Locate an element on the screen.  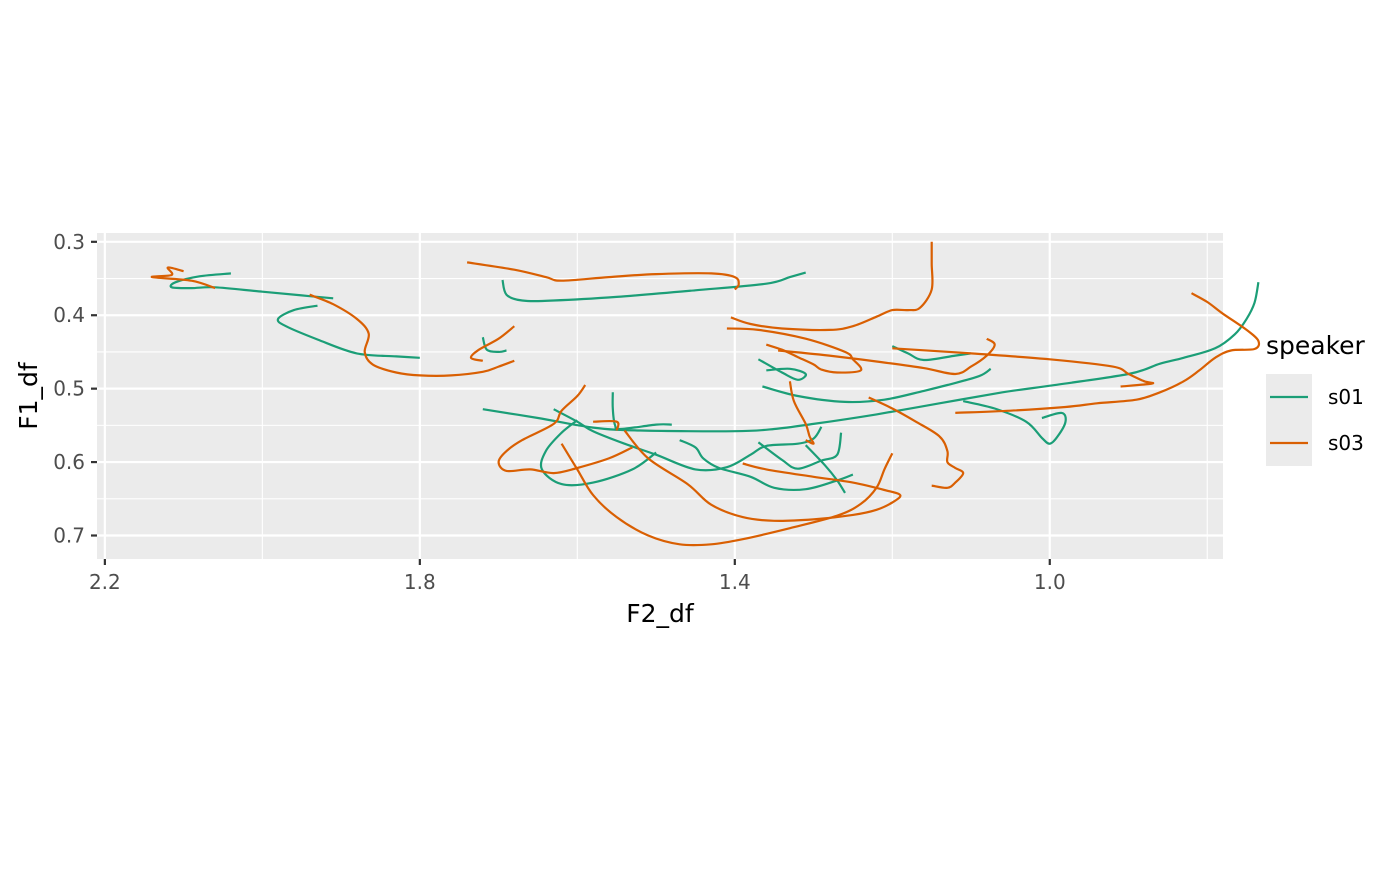
legend-title: speaker is located at coordinates (1316, 345).